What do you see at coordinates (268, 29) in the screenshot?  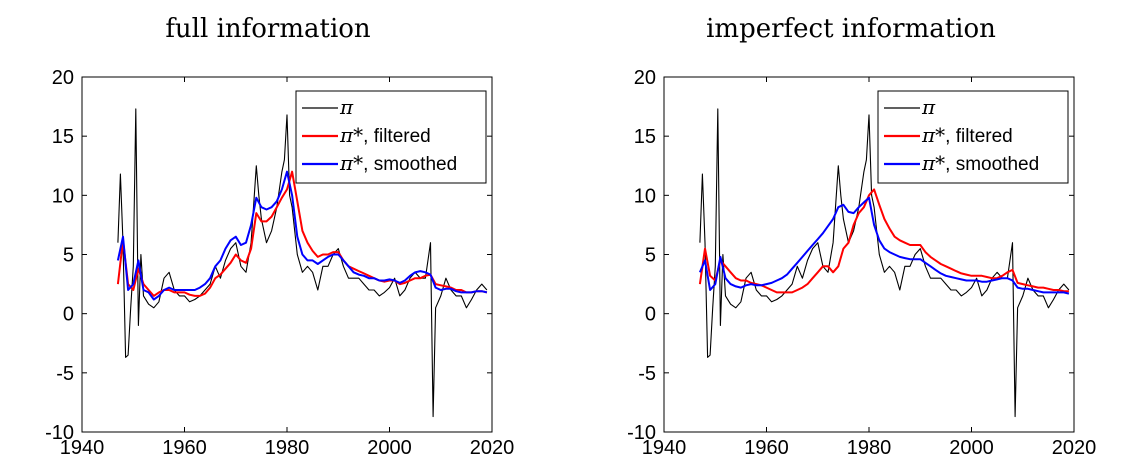 I see `chart-title: full information` at bounding box center [268, 29].